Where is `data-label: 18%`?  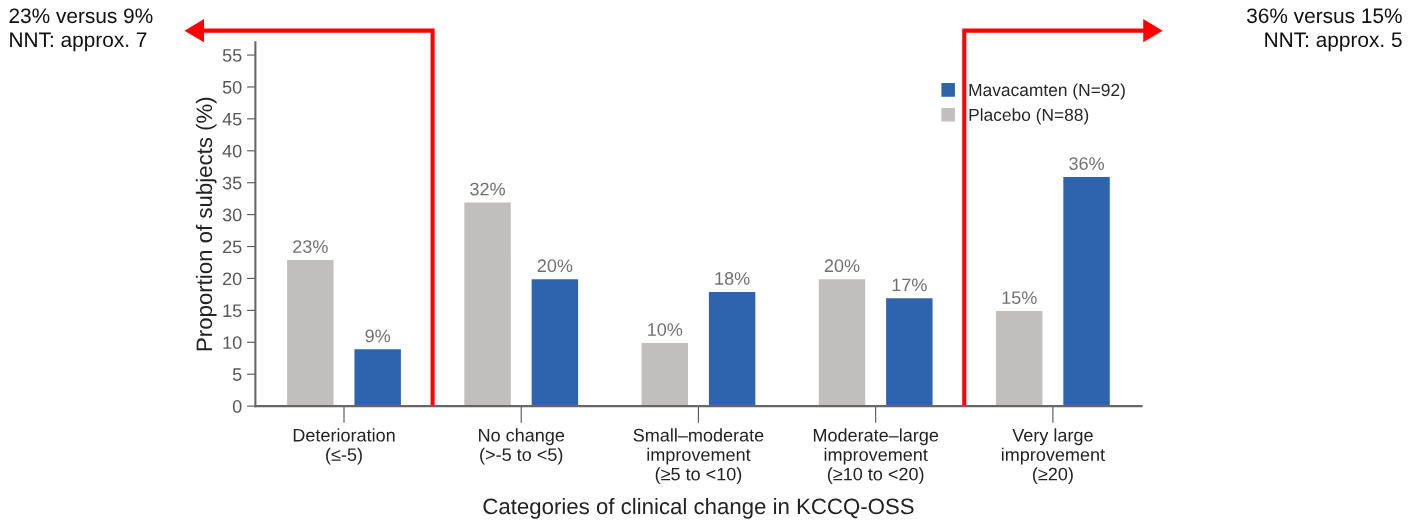 data-label: 18% is located at coordinates (732, 278).